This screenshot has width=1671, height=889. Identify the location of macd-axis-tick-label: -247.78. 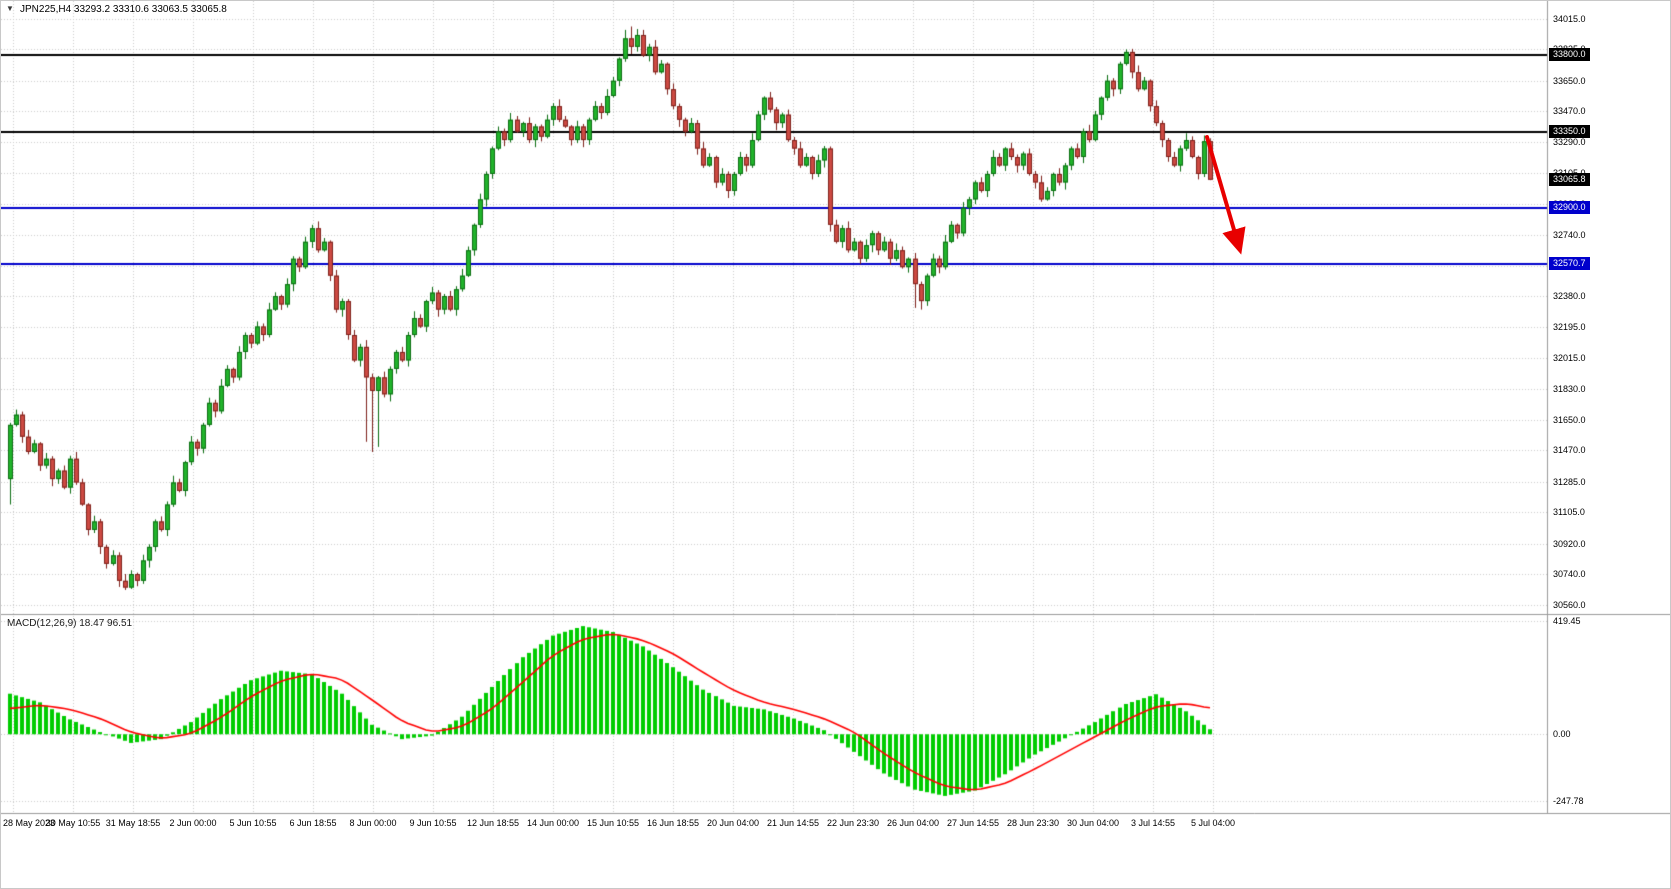
(1568, 801).